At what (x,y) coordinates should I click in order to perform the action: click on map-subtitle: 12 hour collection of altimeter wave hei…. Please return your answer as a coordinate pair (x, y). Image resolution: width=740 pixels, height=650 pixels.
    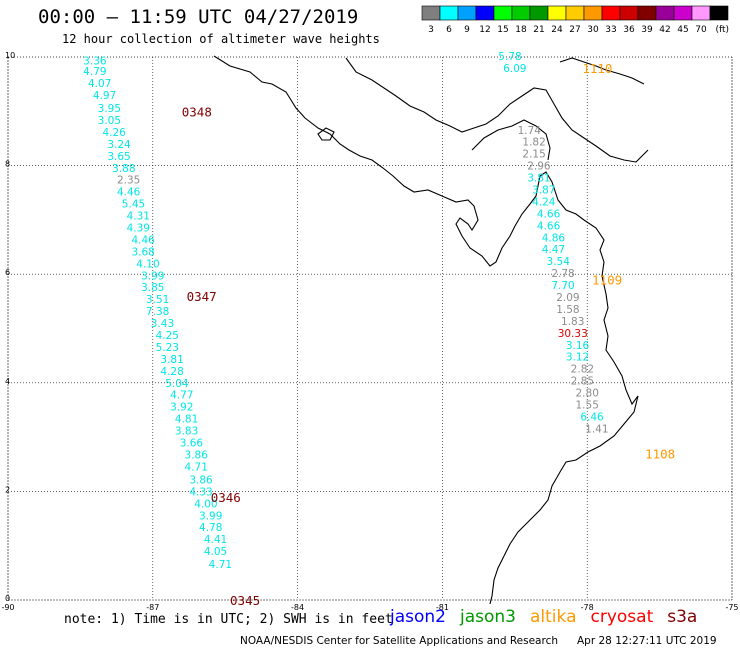
    Looking at the image, I should click on (221, 39).